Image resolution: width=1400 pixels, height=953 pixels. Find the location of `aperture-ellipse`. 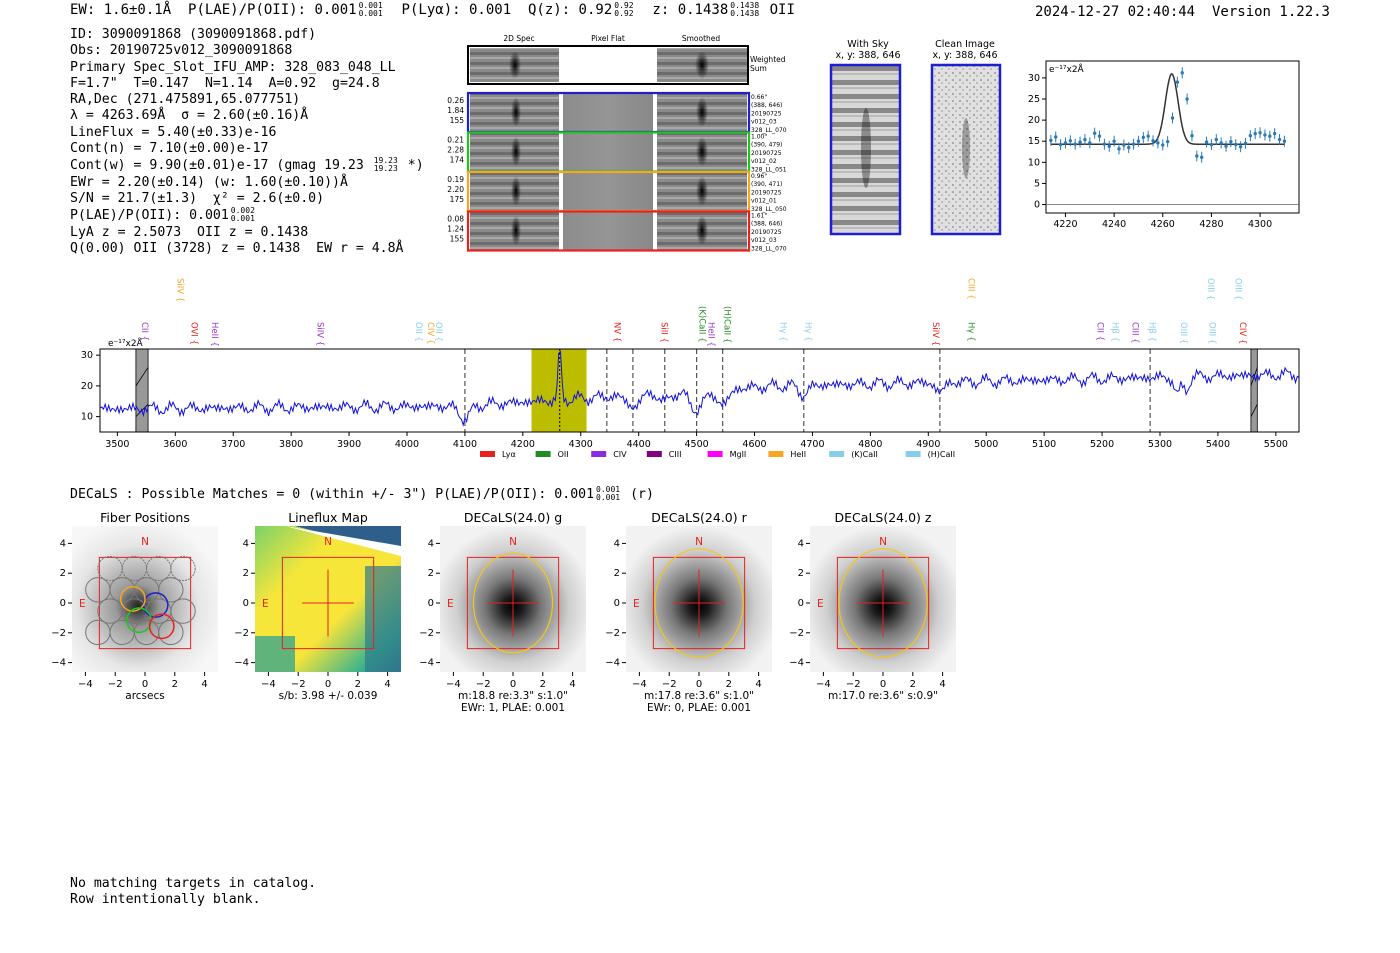

aperture-ellipse is located at coordinates (883, 603).